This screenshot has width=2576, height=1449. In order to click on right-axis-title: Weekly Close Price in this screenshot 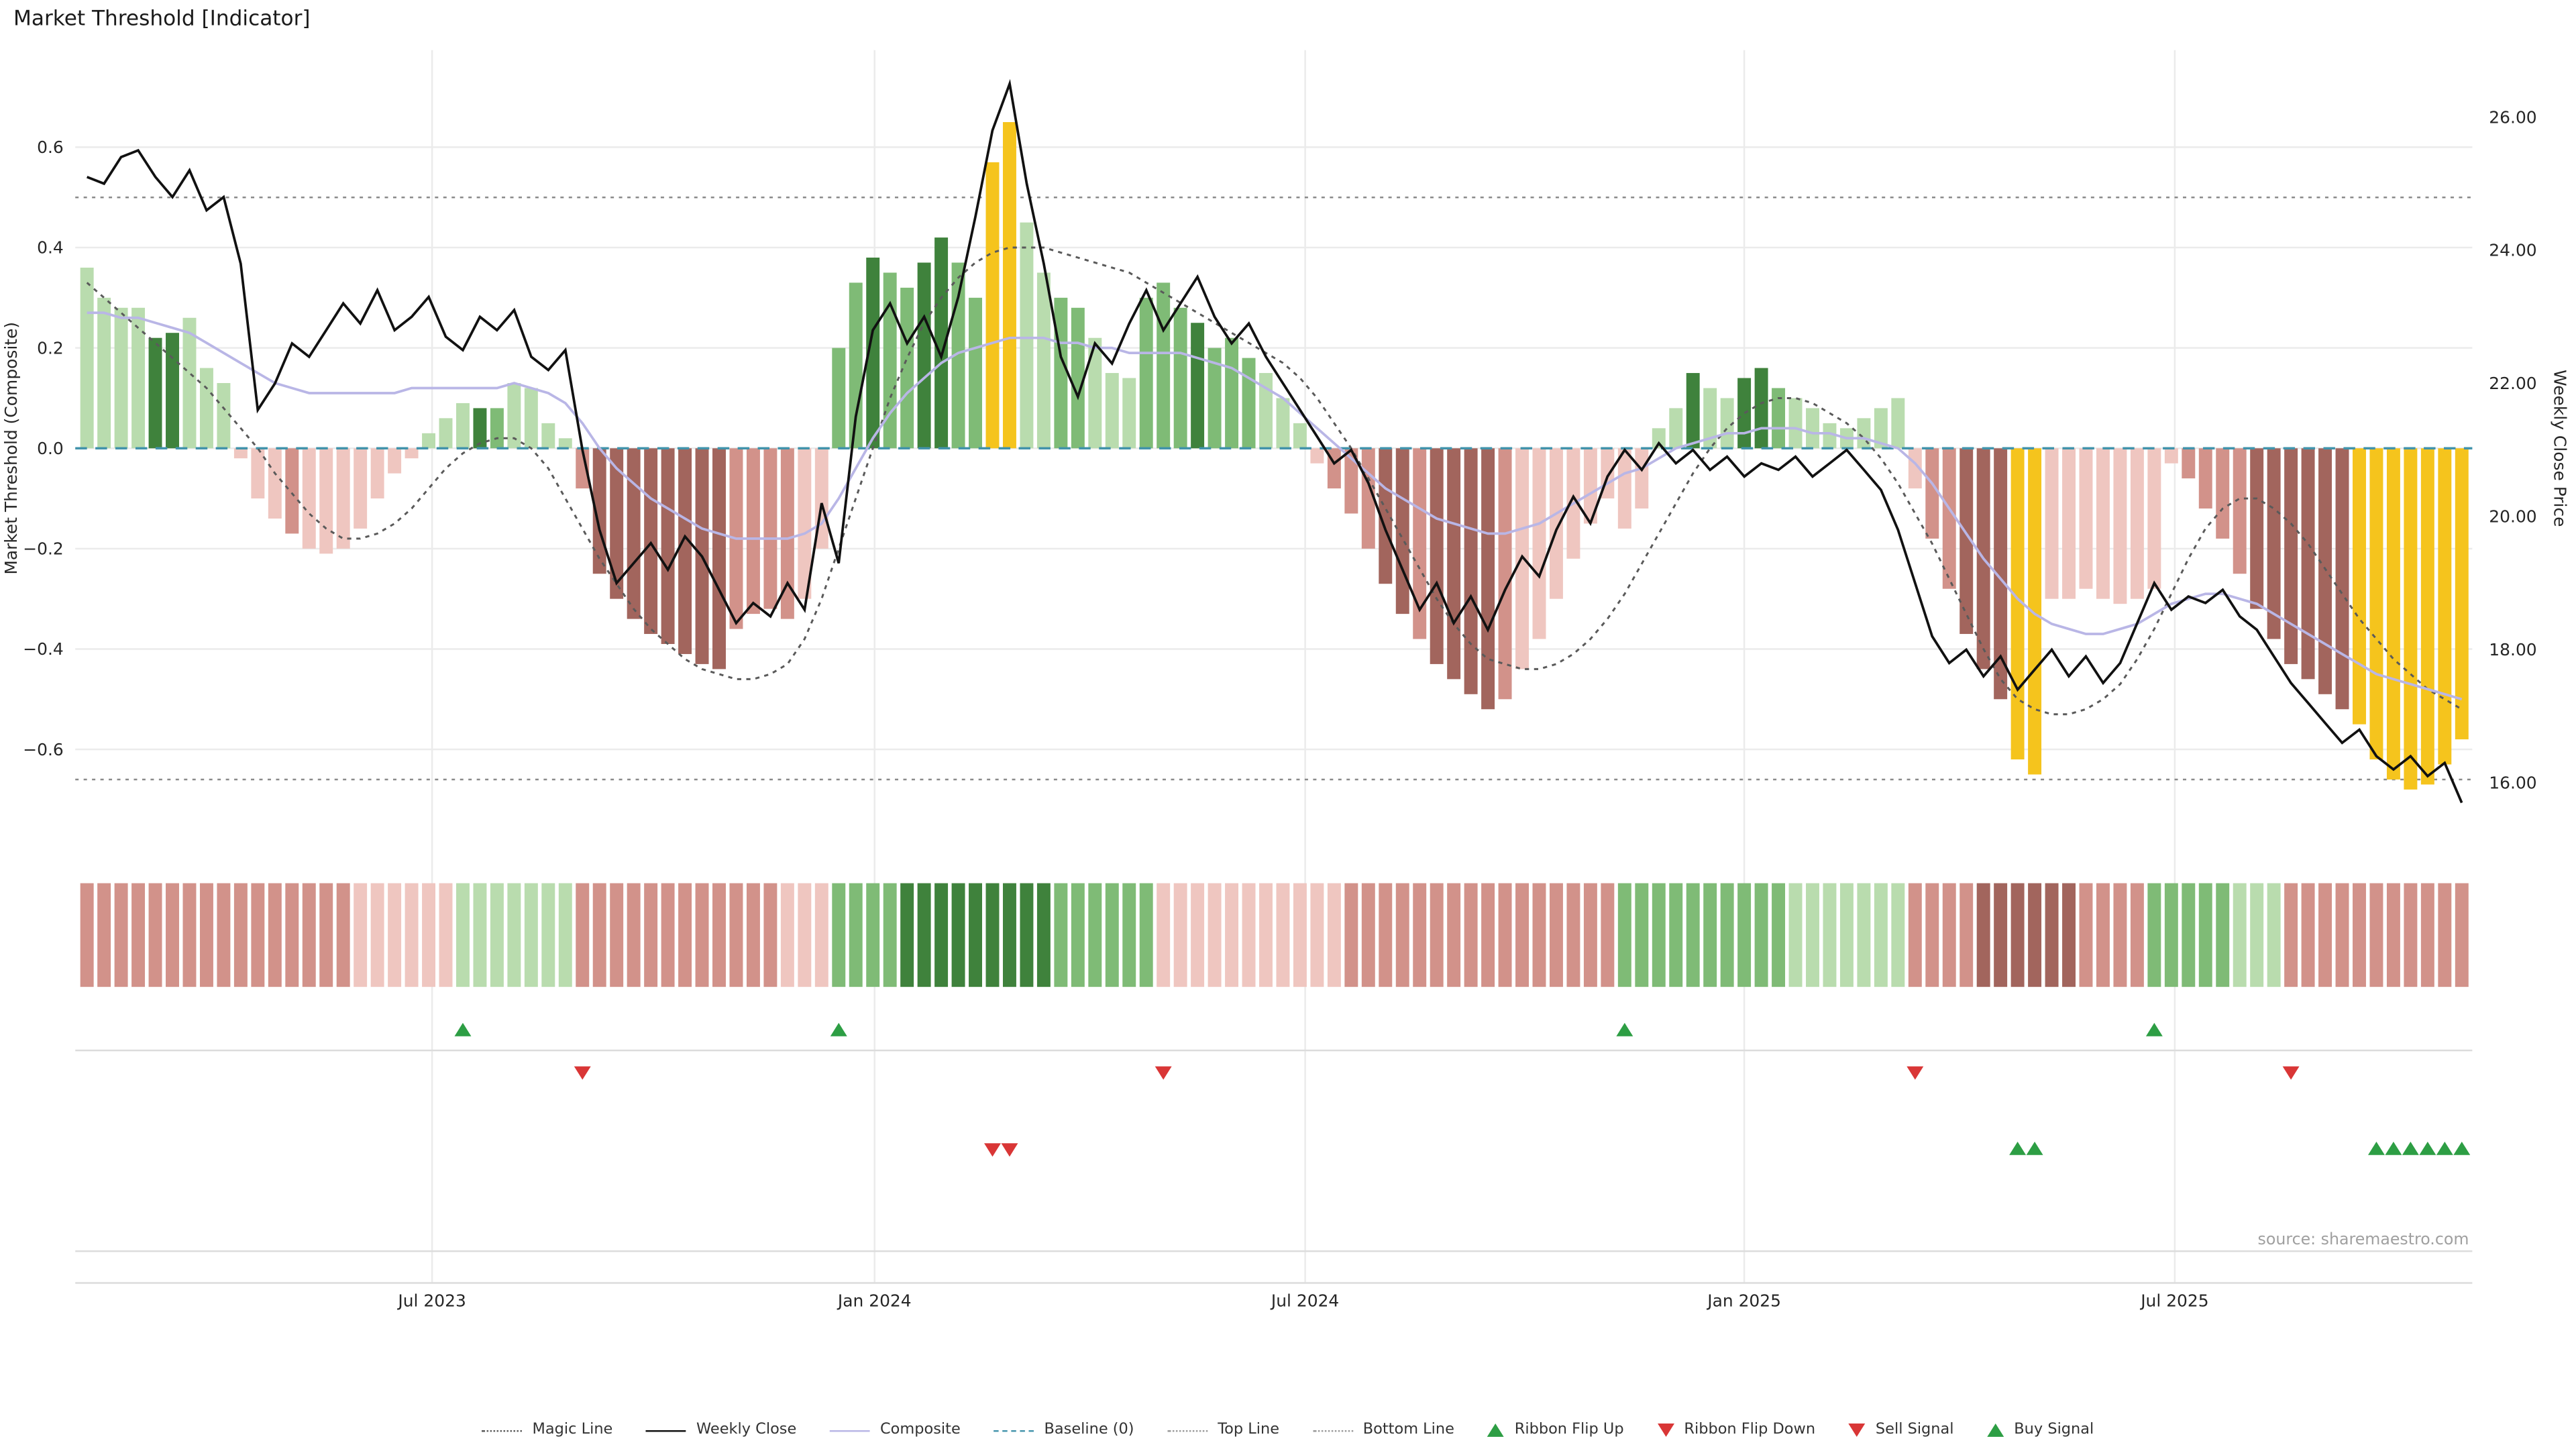, I will do `click(2560, 448)`.